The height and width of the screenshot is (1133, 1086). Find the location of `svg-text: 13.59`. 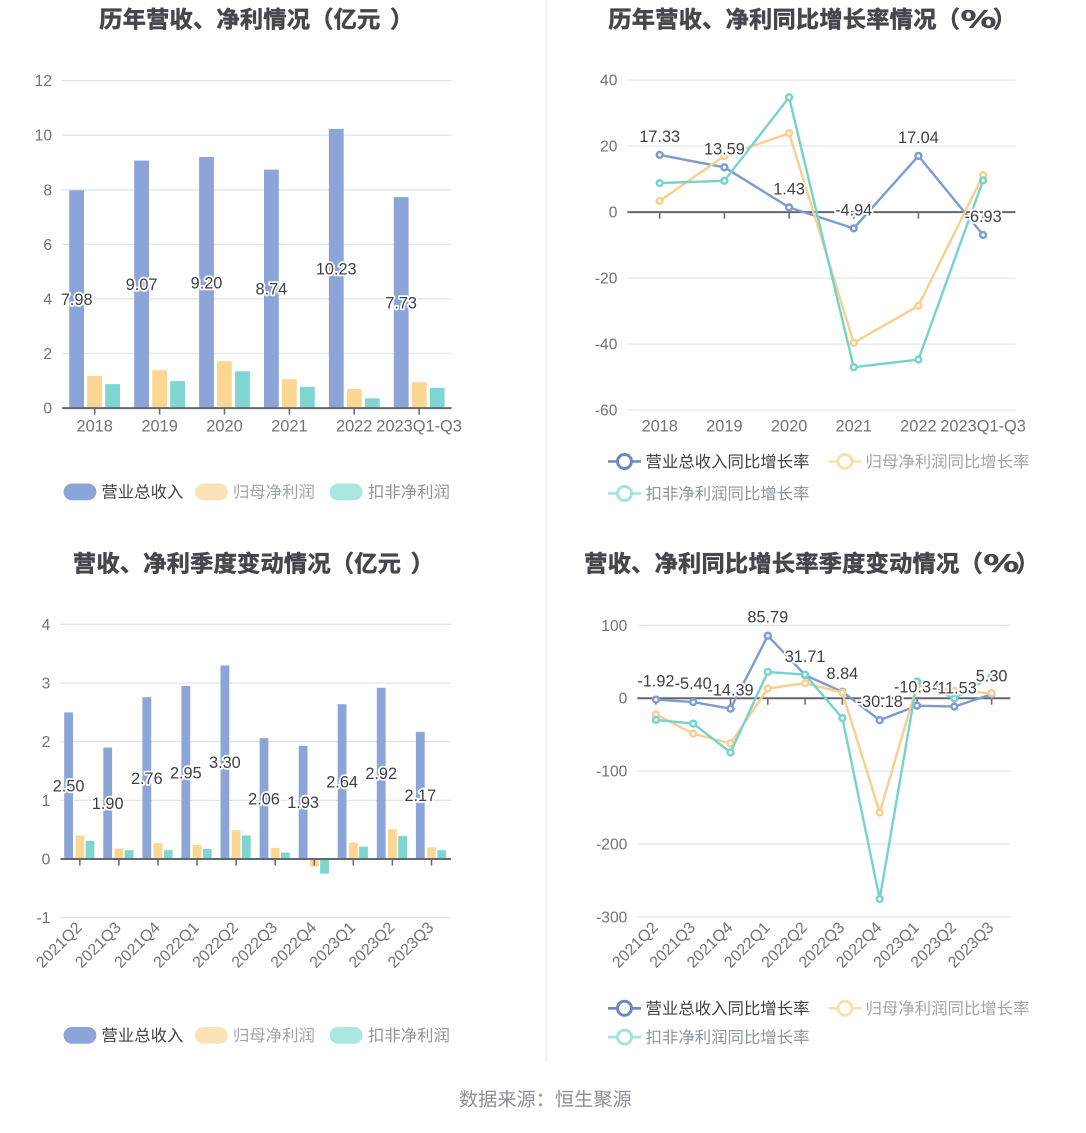

svg-text: 13.59 is located at coordinates (724, 149).